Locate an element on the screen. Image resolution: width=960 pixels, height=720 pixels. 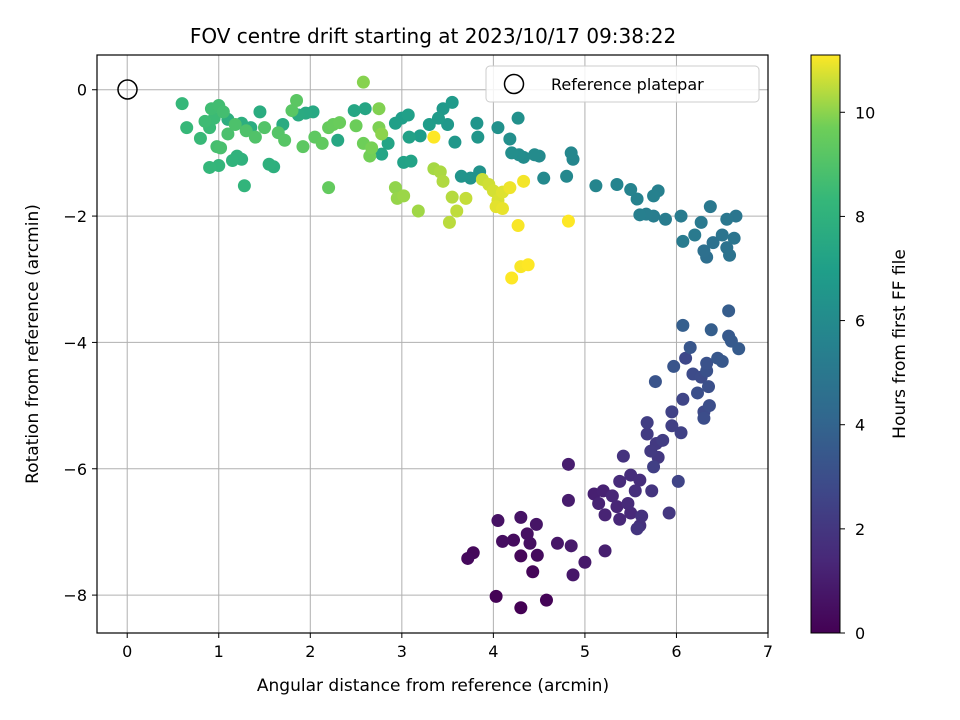
colorbar-tick-label: 6 is located at coordinates (860, 321).